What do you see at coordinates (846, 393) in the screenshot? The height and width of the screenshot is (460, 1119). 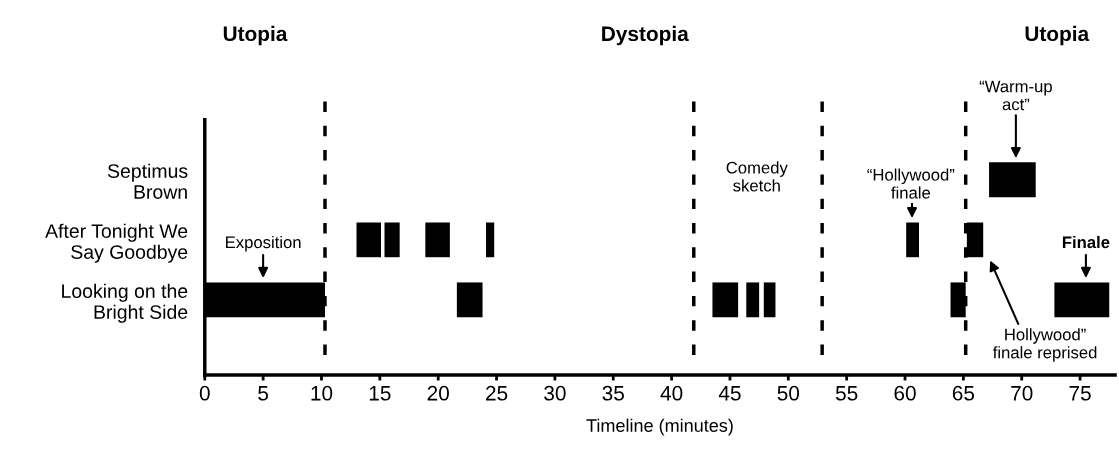 I see `x-tick-label: 55` at bounding box center [846, 393].